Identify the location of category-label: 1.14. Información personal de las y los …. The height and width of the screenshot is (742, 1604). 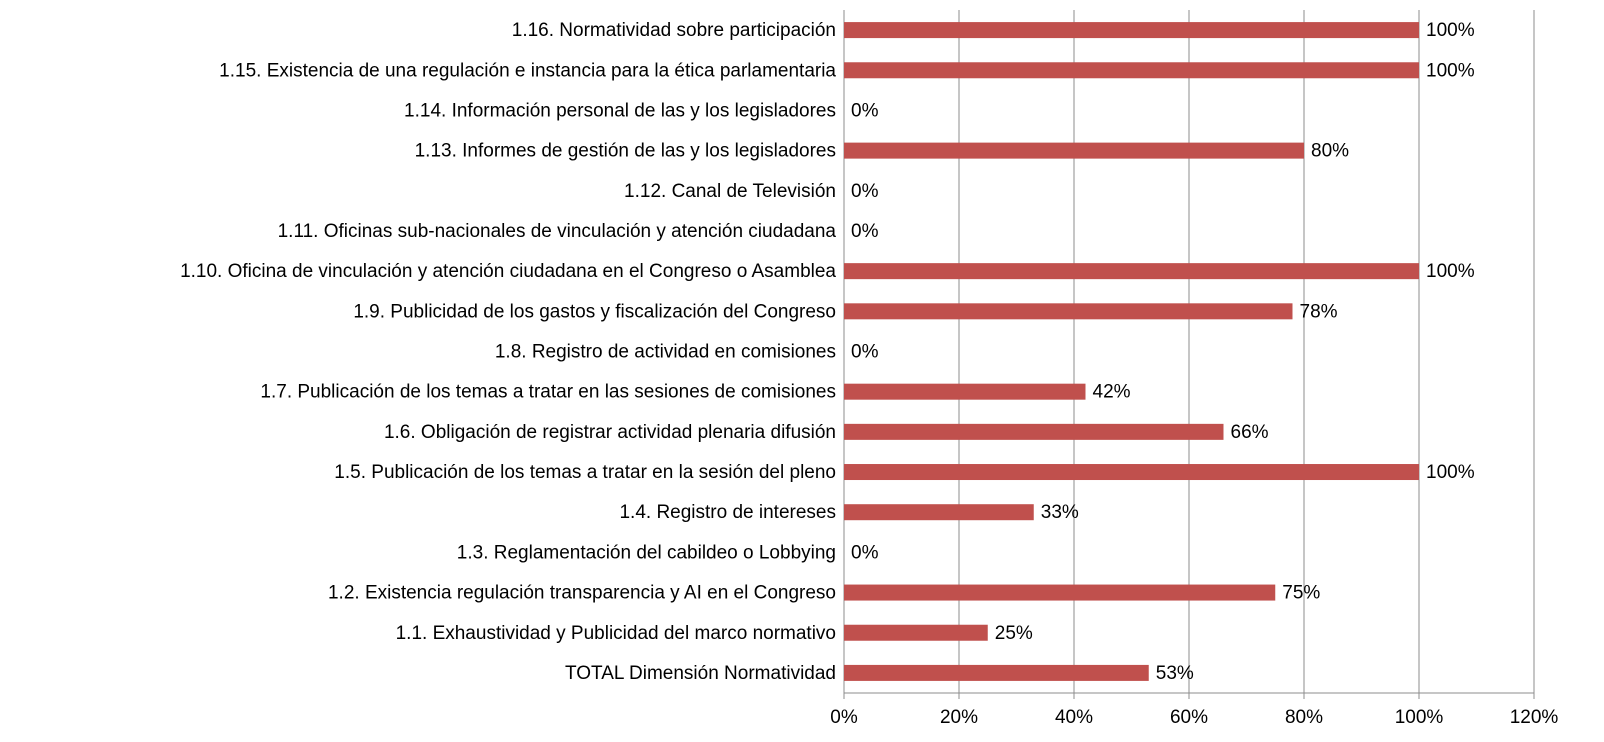
(620, 110).